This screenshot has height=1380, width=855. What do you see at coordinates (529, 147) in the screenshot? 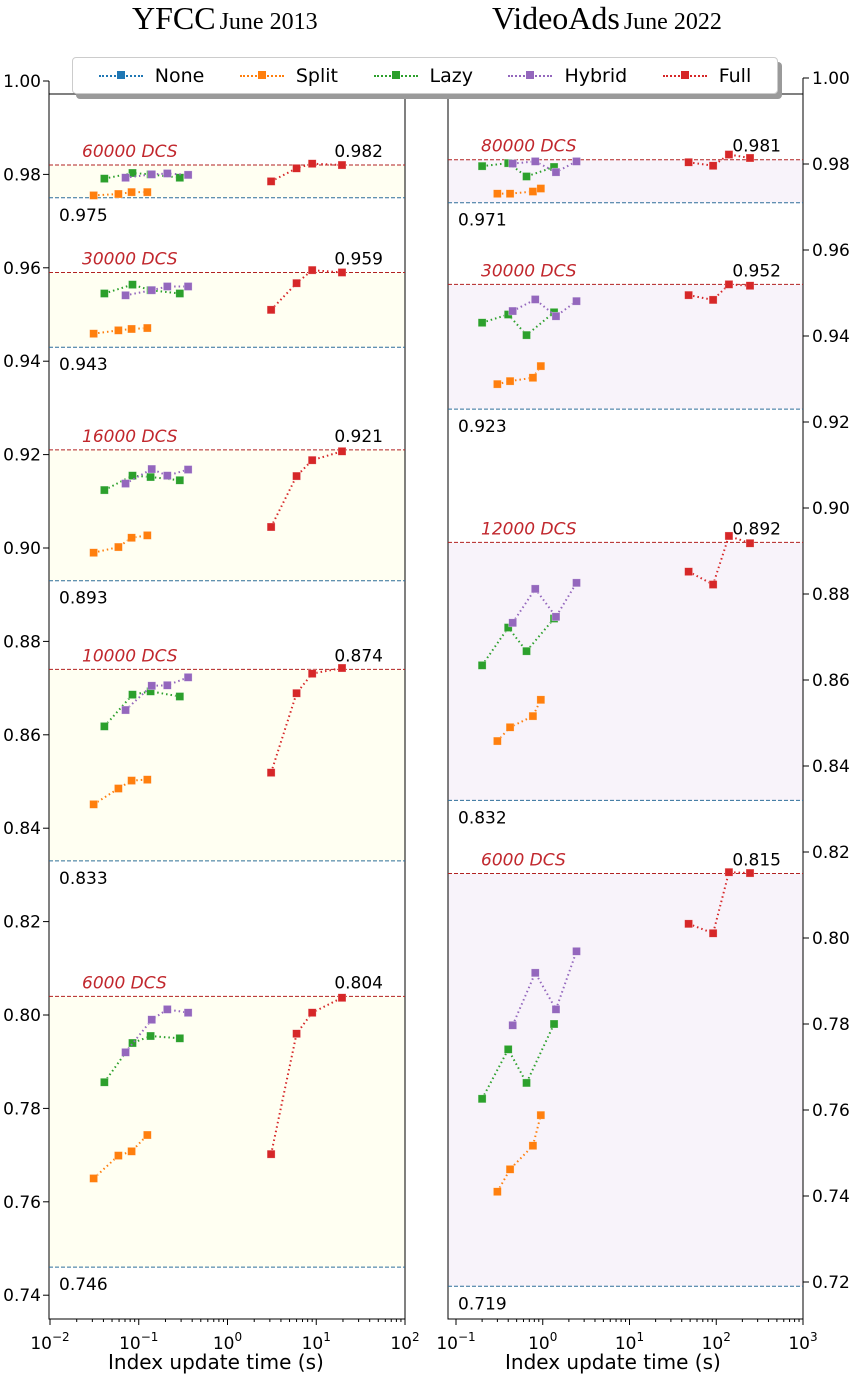
I see `svg-text: 80000 DCS` at bounding box center [529, 147].